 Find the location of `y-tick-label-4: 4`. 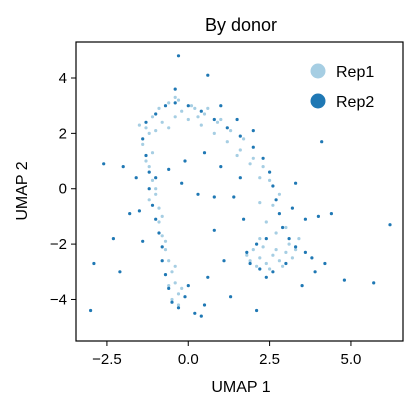

y-tick-label-4: 4 is located at coordinates (63, 78).